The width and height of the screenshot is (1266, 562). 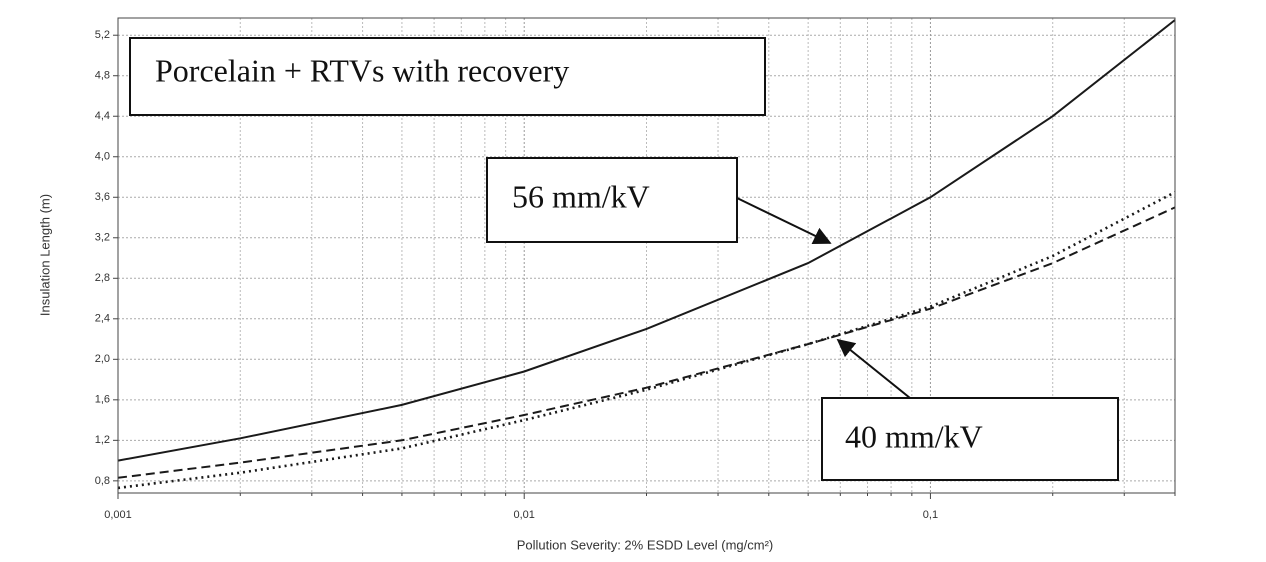 What do you see at coordinates (581, 196) in the screenshot?
I see `annotation: 56 mm/kV` at bounding box center [581, 196].